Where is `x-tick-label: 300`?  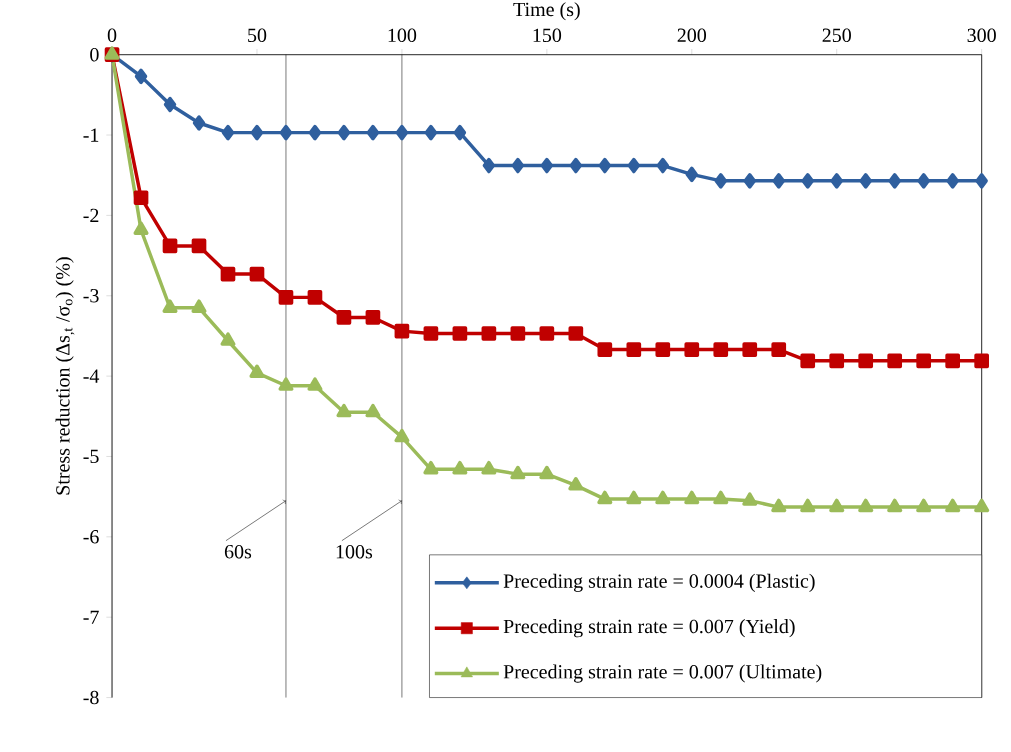 x-tick-label: 300 is located at coordinates (981, 35).